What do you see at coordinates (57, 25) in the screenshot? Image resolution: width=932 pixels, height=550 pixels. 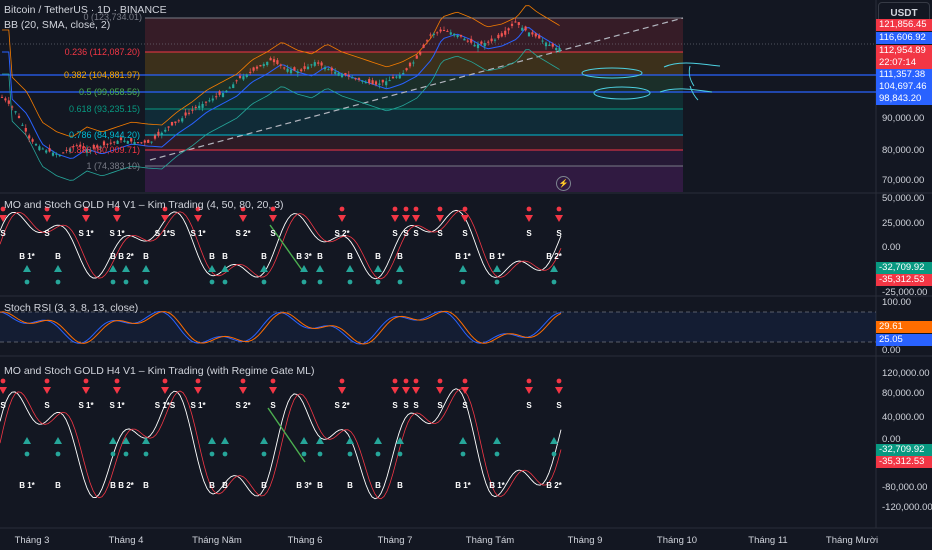 I see `bollinger-legend: BB (20, SMA, close, 2)` at bounding box center [57, 25].